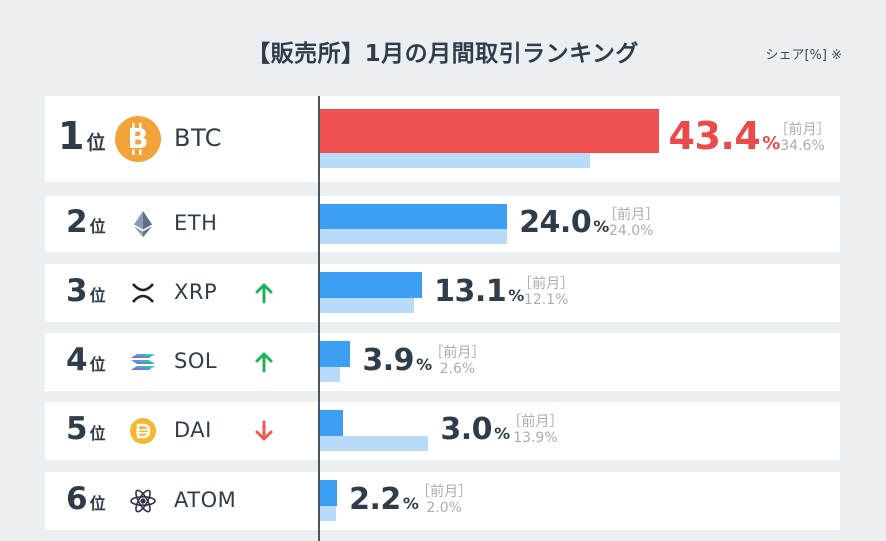 The image size is (886, 541). I want to click on coin-symbol: BTC, so click(198, 138).